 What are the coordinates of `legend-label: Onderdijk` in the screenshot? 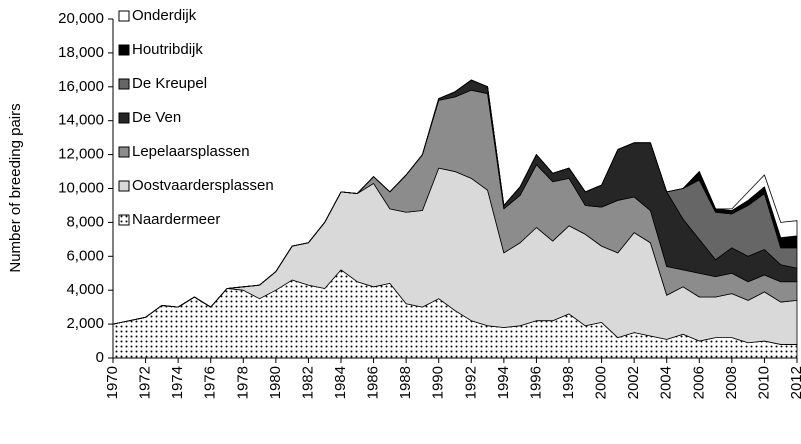 It's located at (164, 15).